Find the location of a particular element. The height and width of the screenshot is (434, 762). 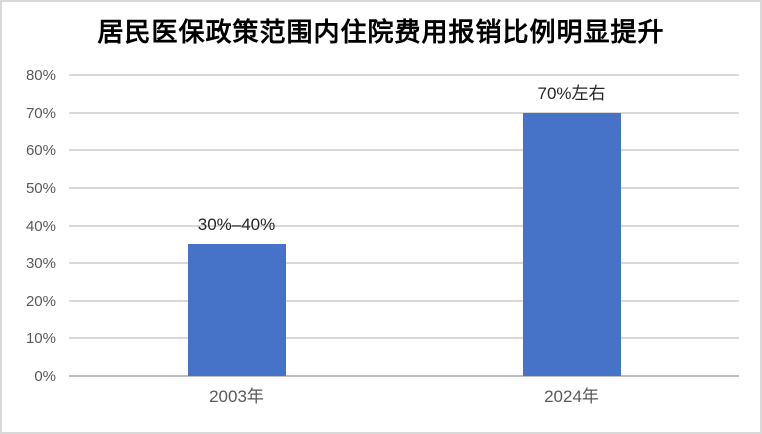

y-tick-label: 70% is located at coordinates (40, 113).